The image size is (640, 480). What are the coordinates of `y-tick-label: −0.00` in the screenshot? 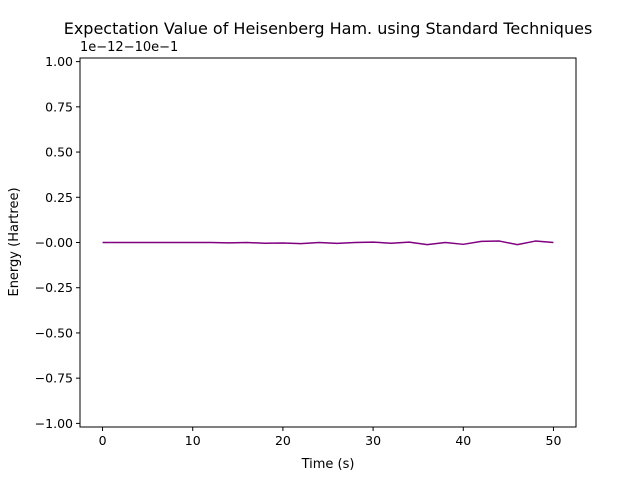 It's located at (54, 242).